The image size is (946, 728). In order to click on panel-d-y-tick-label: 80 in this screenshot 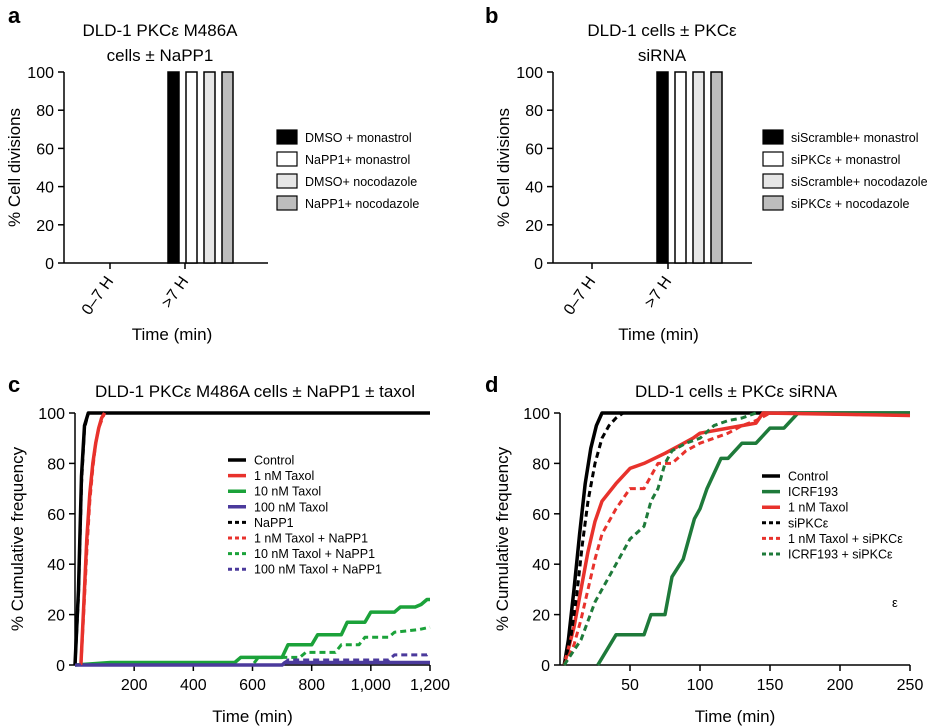, I will do `click(541, 464)`.